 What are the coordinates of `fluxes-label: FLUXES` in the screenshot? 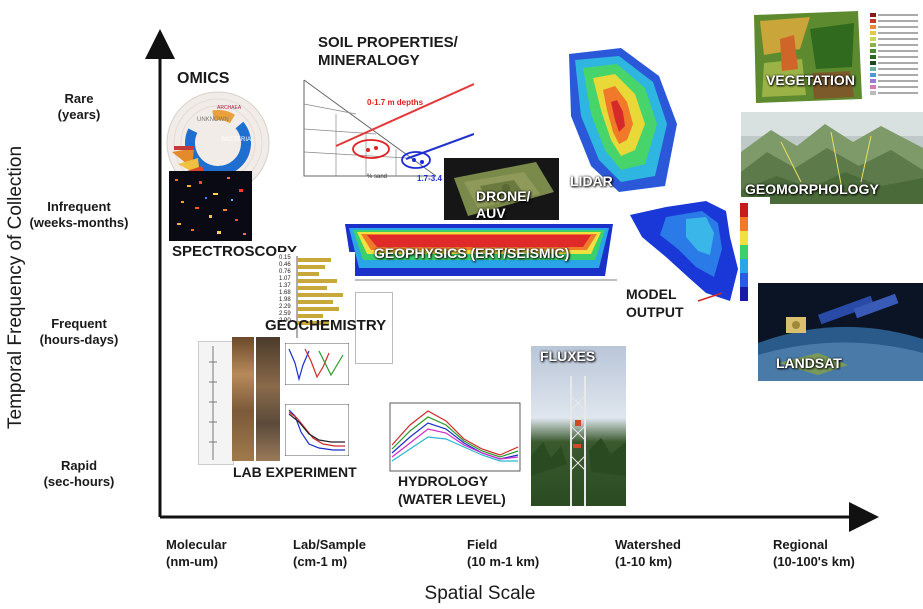 It's located at (568, 356).